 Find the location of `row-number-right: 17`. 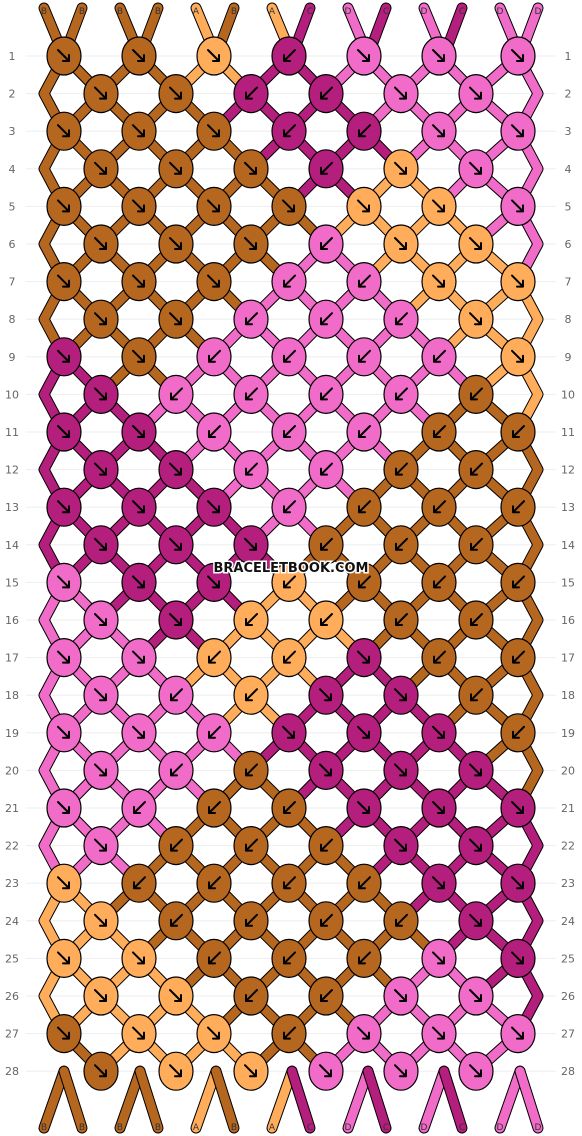

row-number-right: 17 is located at coordinates (568, 658).